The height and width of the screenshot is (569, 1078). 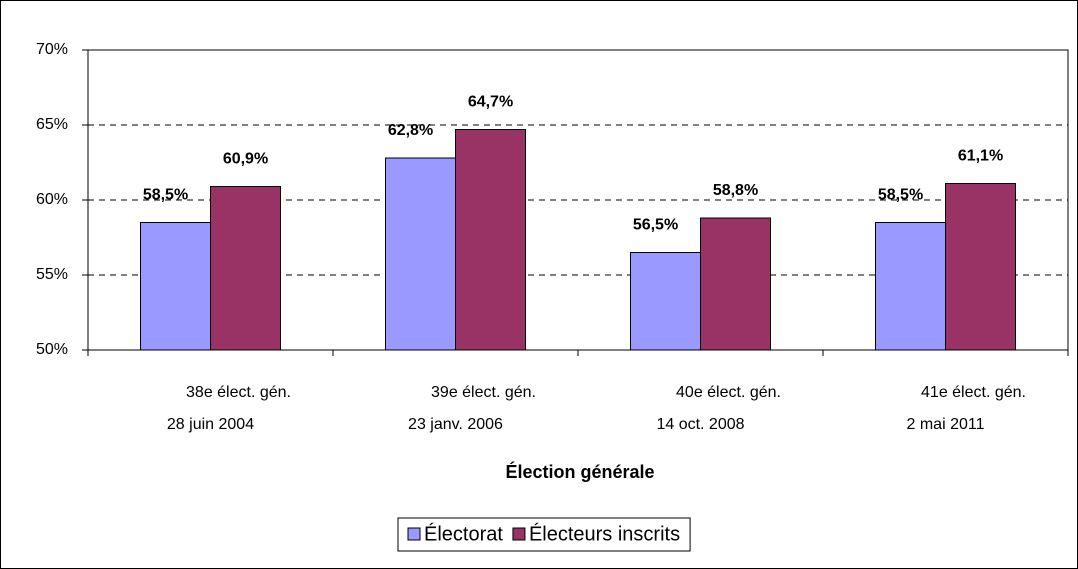 I want to click on x-tick-label: 39e élect. gén., so click(x=483, y=392).